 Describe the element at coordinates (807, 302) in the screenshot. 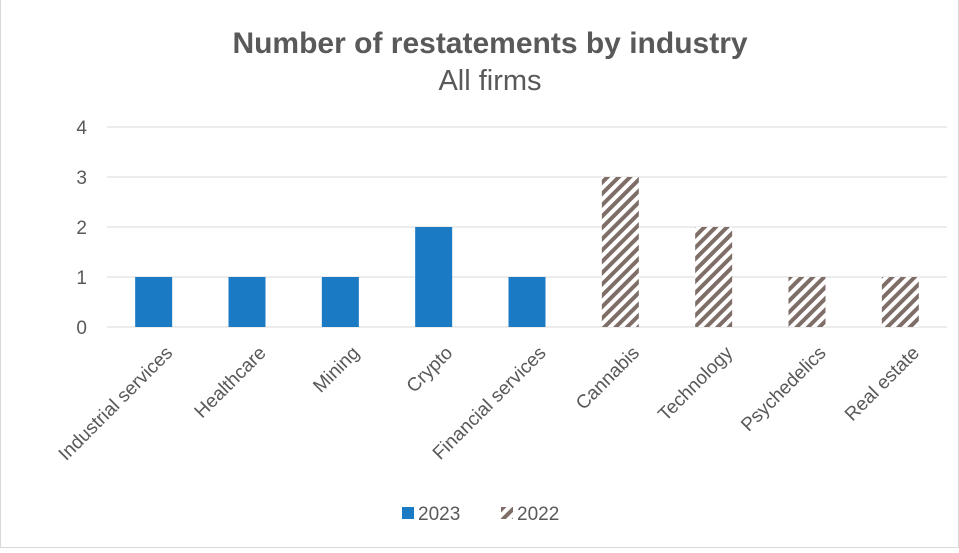

I see `bar-2022-psychedelics` at that location.